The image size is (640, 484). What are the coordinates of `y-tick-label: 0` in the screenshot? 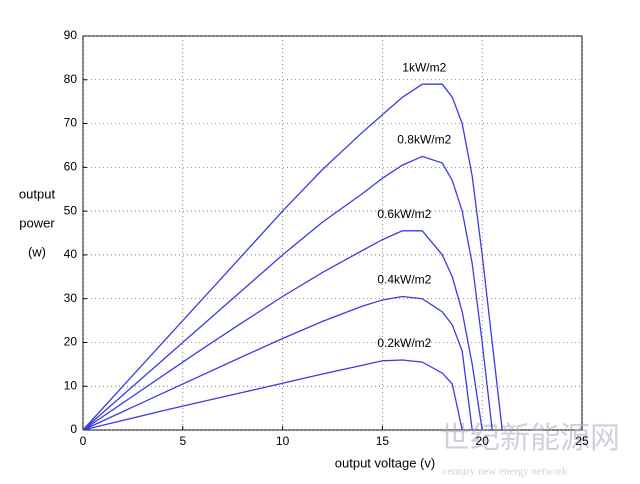 It's located at (73, 429).